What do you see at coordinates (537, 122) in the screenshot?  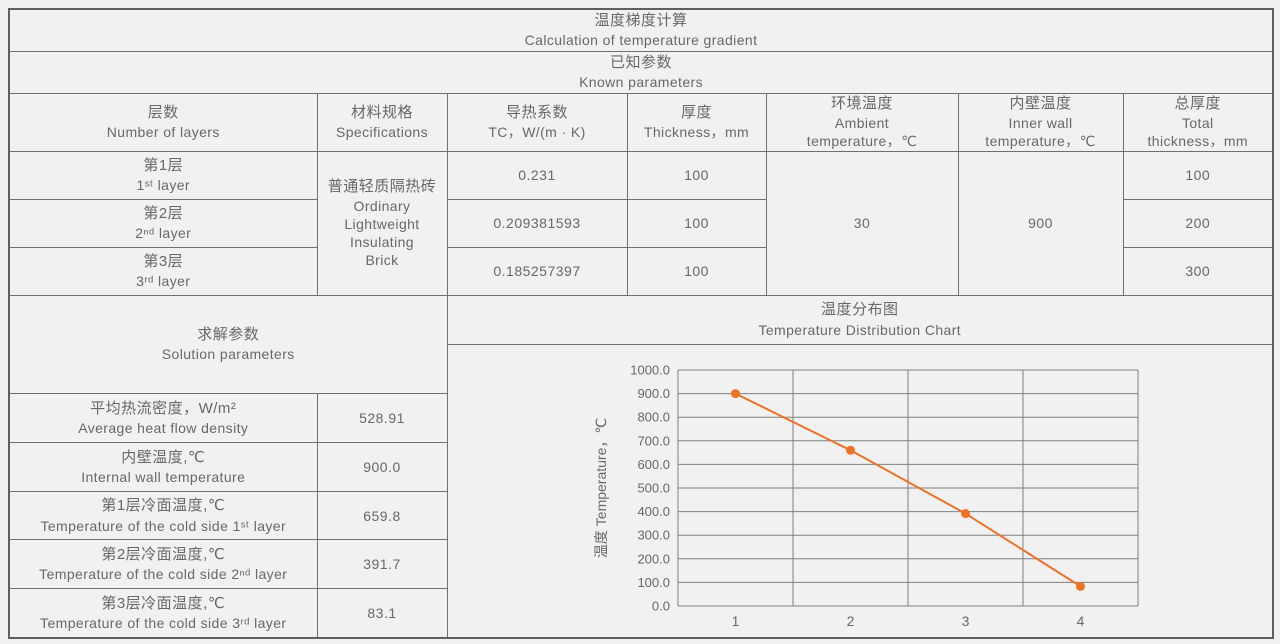 I see `header-thermal-conductivity: 导热系数 TC，W/(m · K)` at bounding box center [537, 122].